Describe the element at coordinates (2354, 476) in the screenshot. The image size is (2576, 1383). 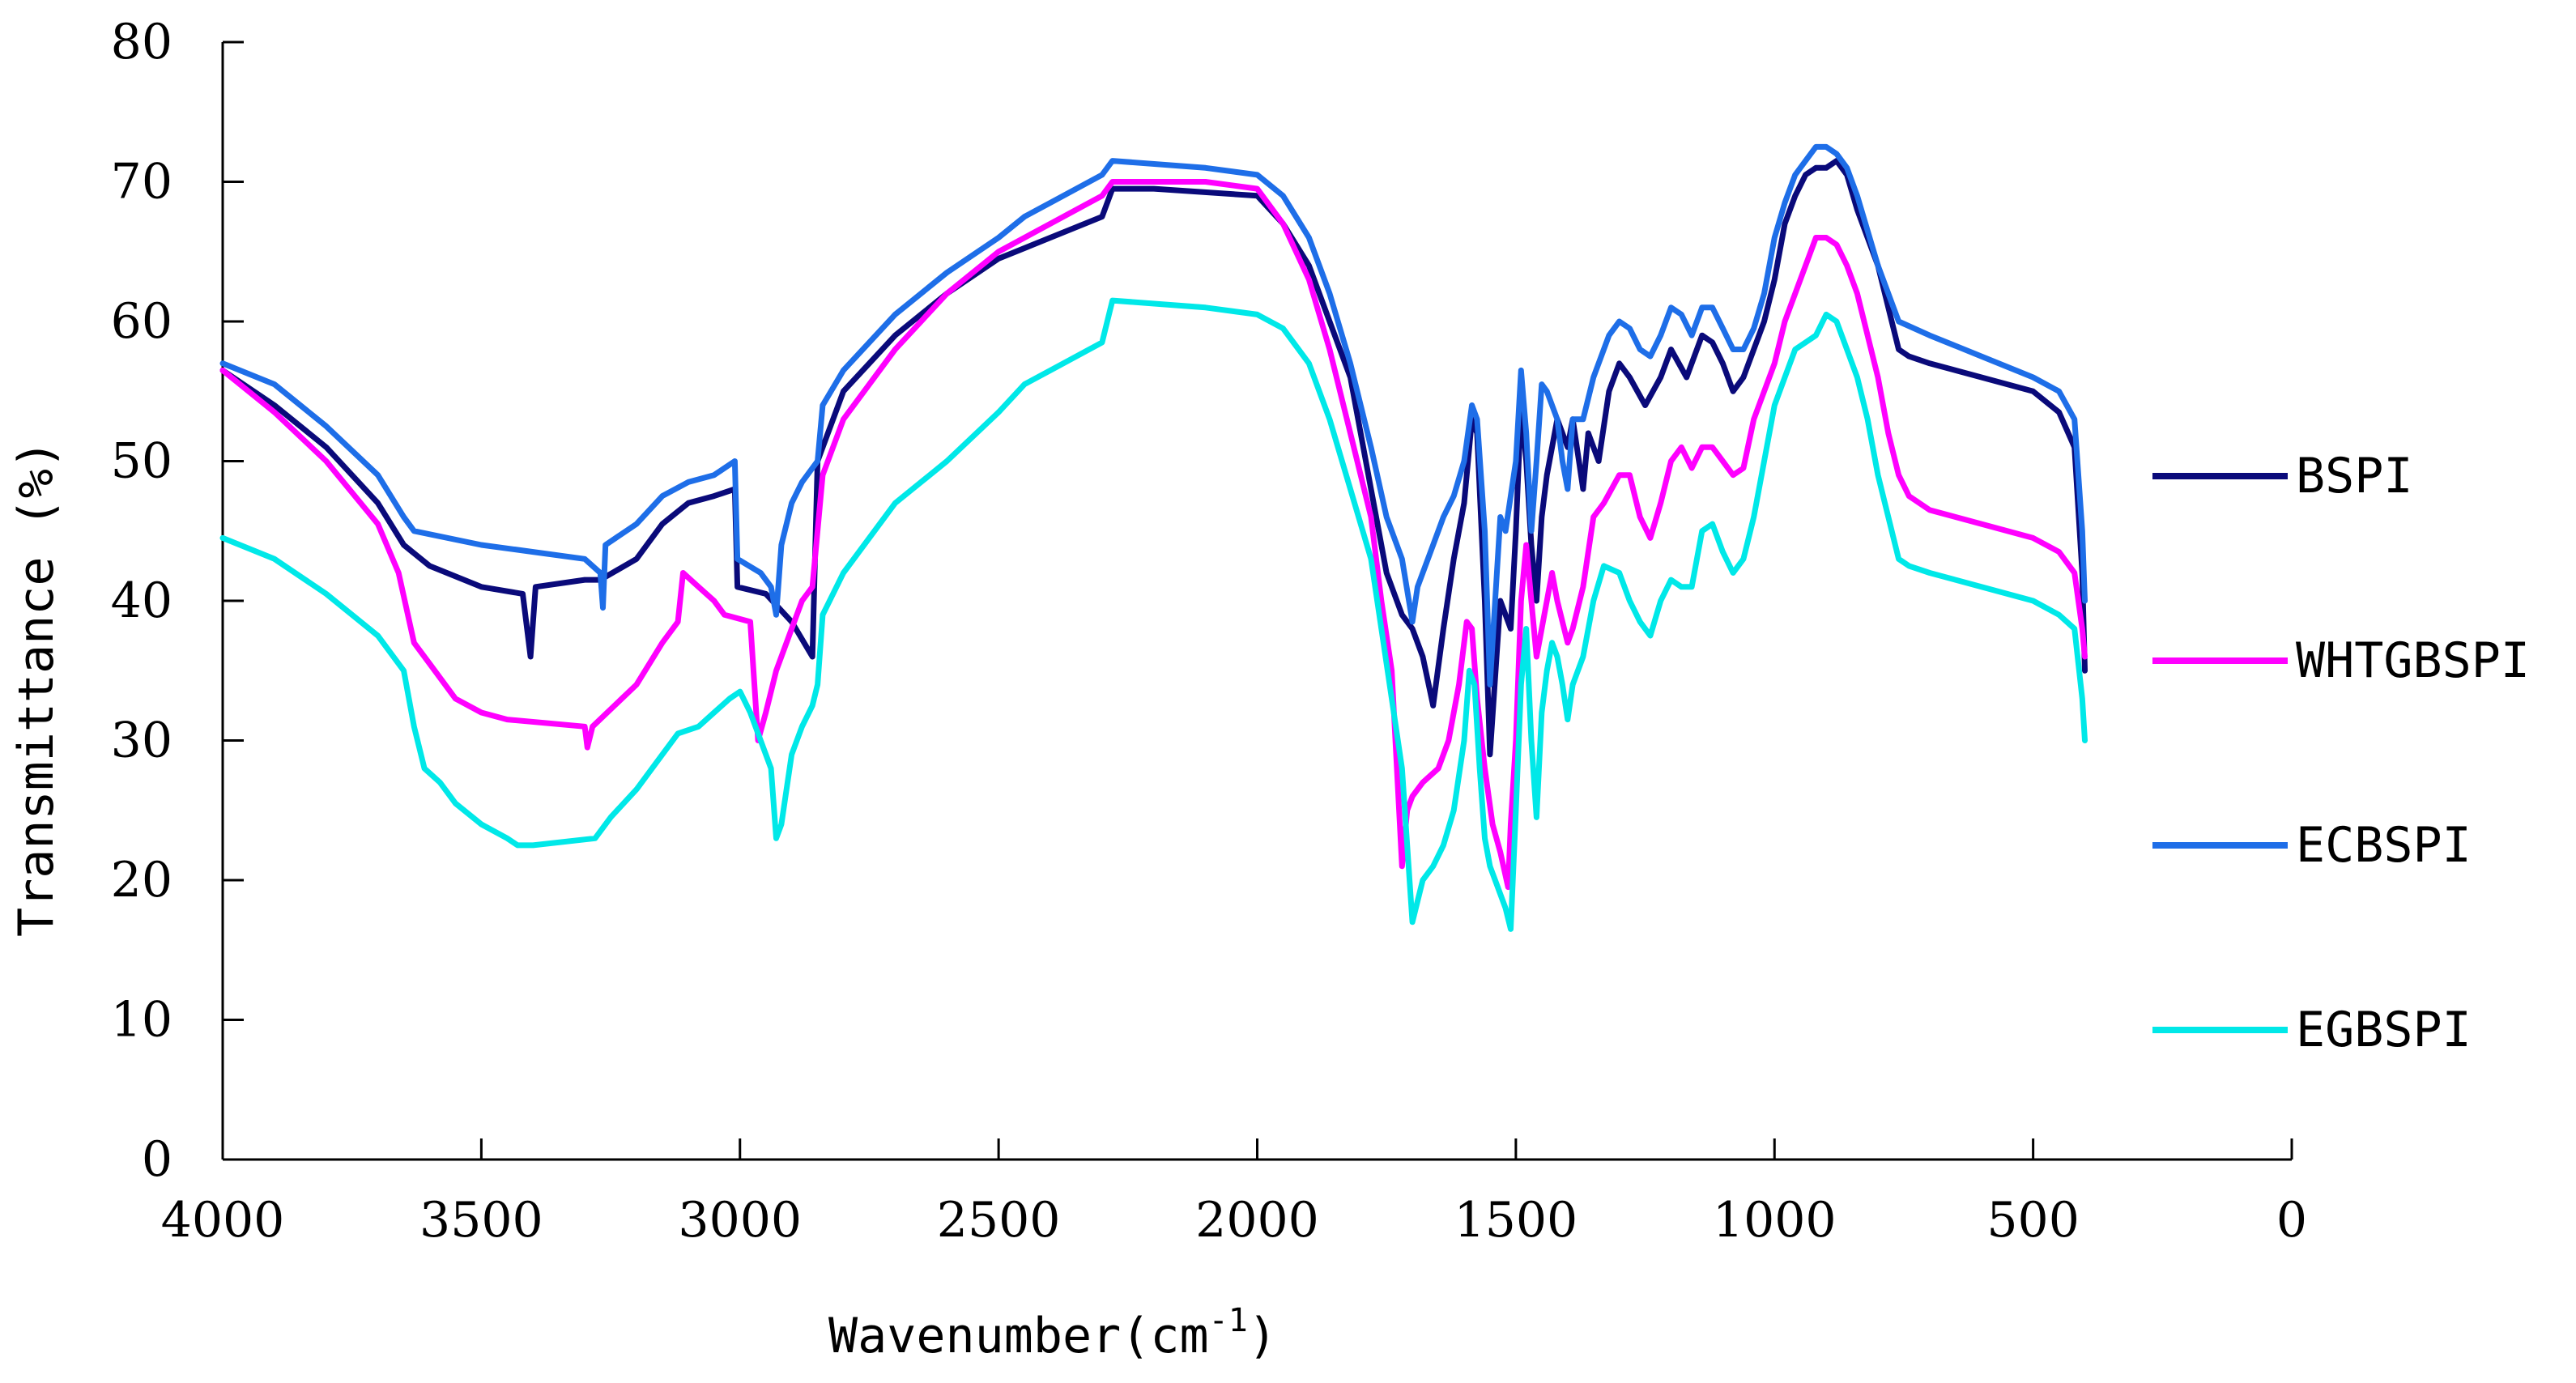
I see `legend-label: BSPI` at that location.